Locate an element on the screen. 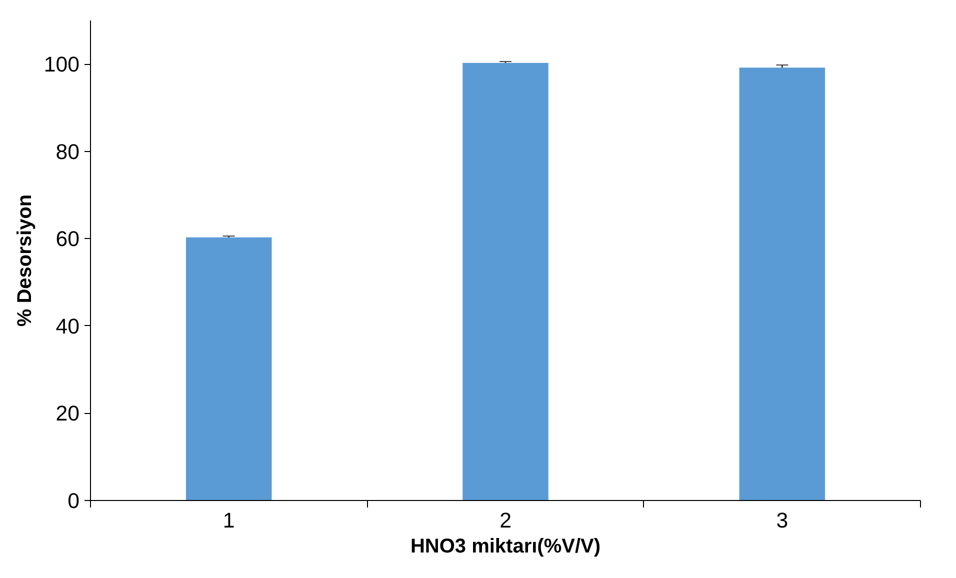 The width and height of the screenshot is (956, 578). y-tick-label: 0 is located at coordinates (74, 501).